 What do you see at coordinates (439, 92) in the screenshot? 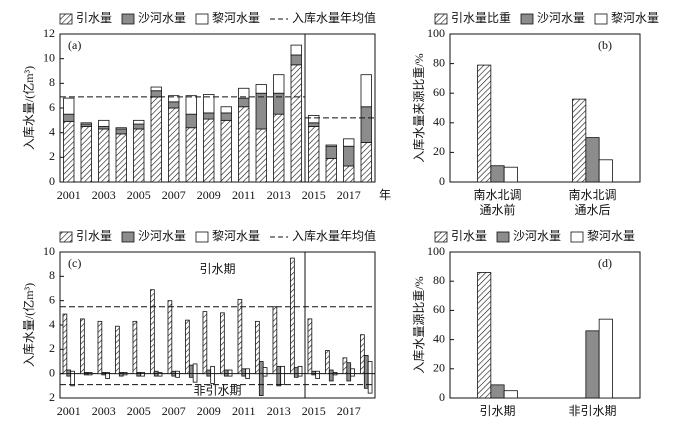
I see `y-tick-label: 60` at bounding box center [439, 92].